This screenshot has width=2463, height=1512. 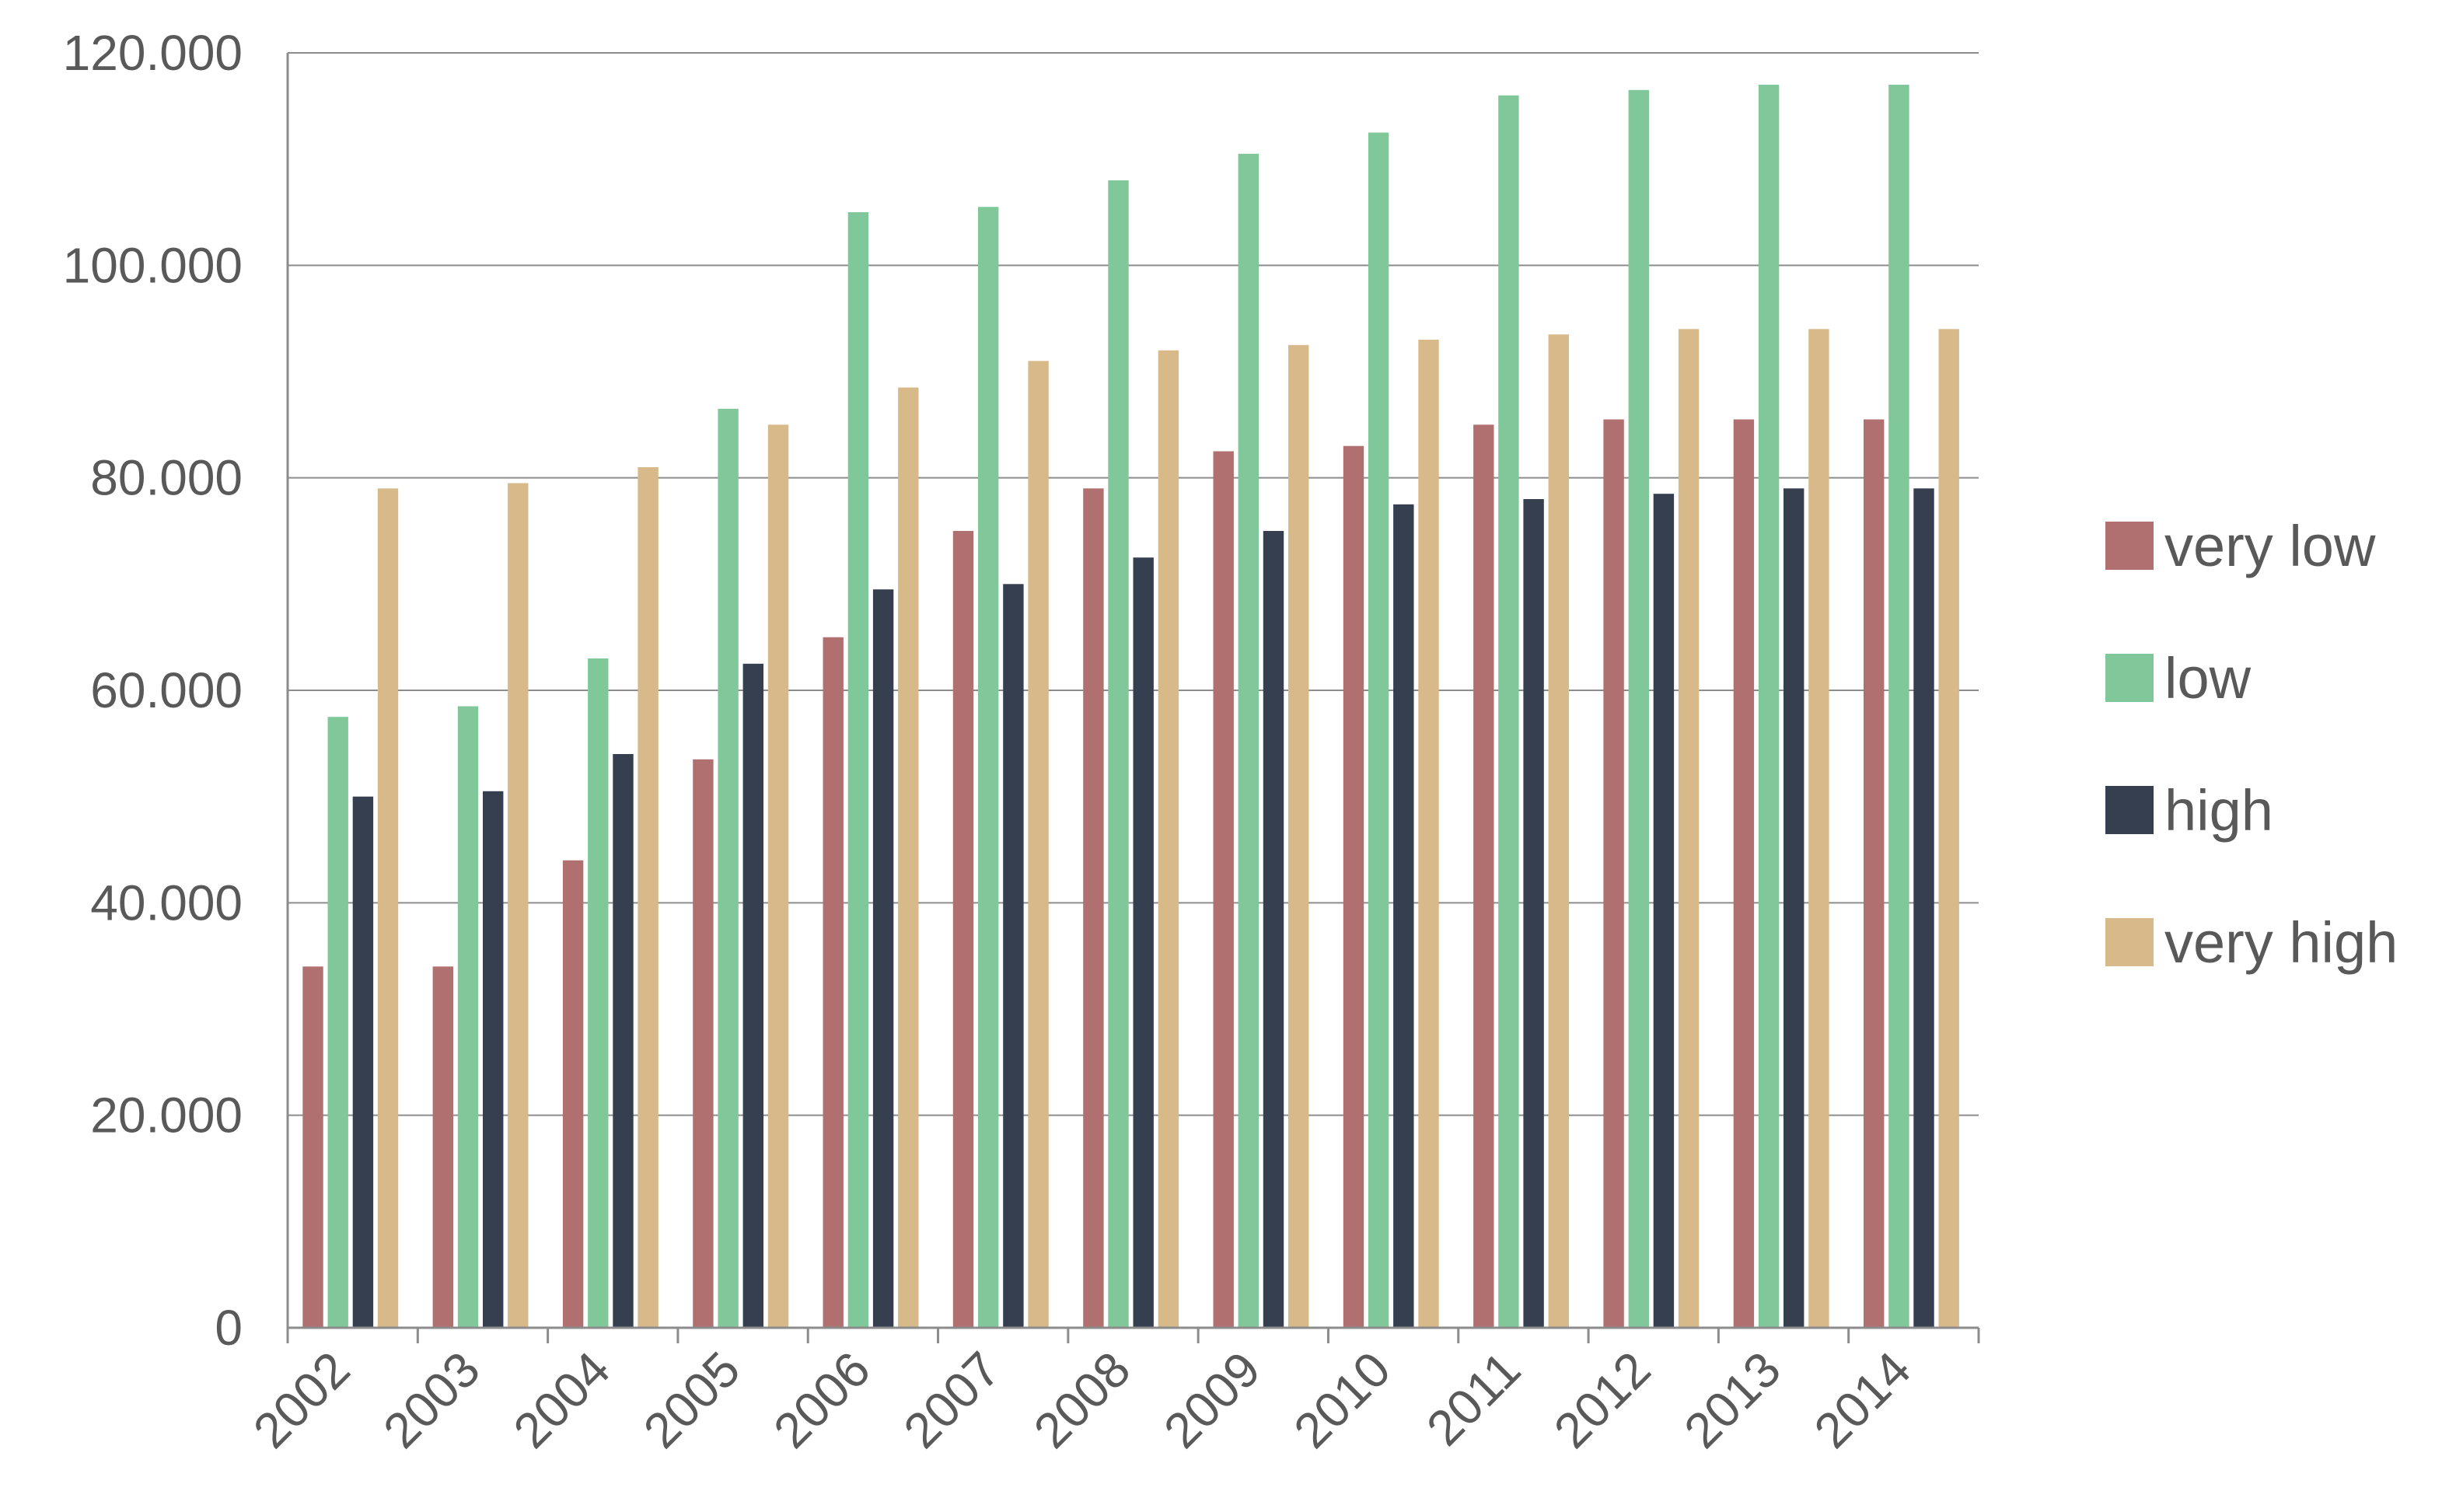 I want to click on bar-low-2012, so click(x=1639, y=708).